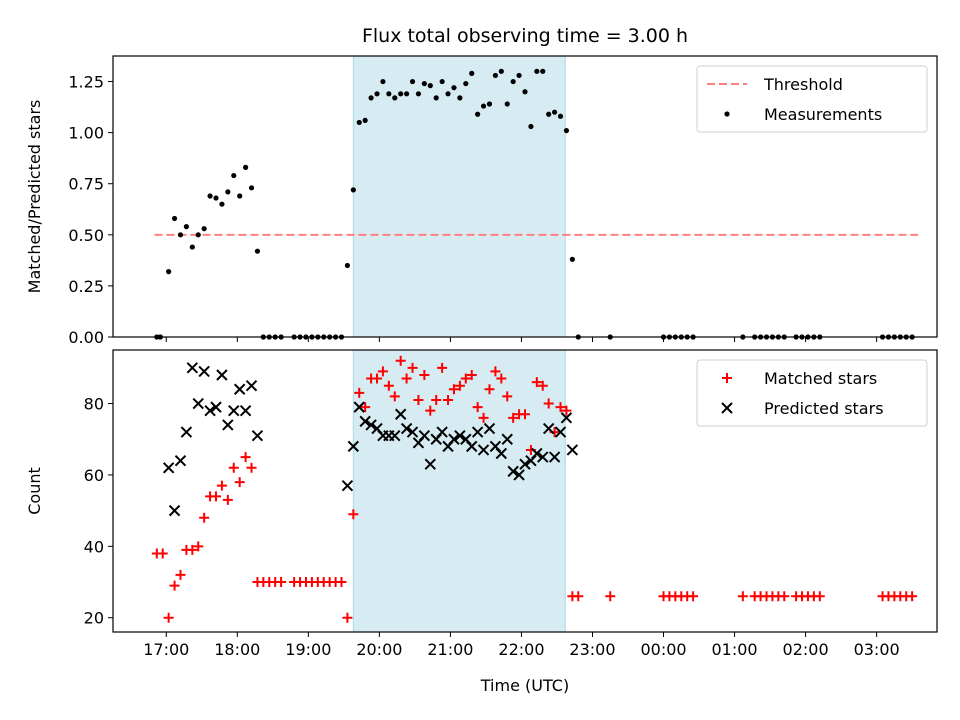 Image resolution: width=960 pixels, height=720 pixels. I want to click on x-tick-label: 21:00, so click(450, 649).